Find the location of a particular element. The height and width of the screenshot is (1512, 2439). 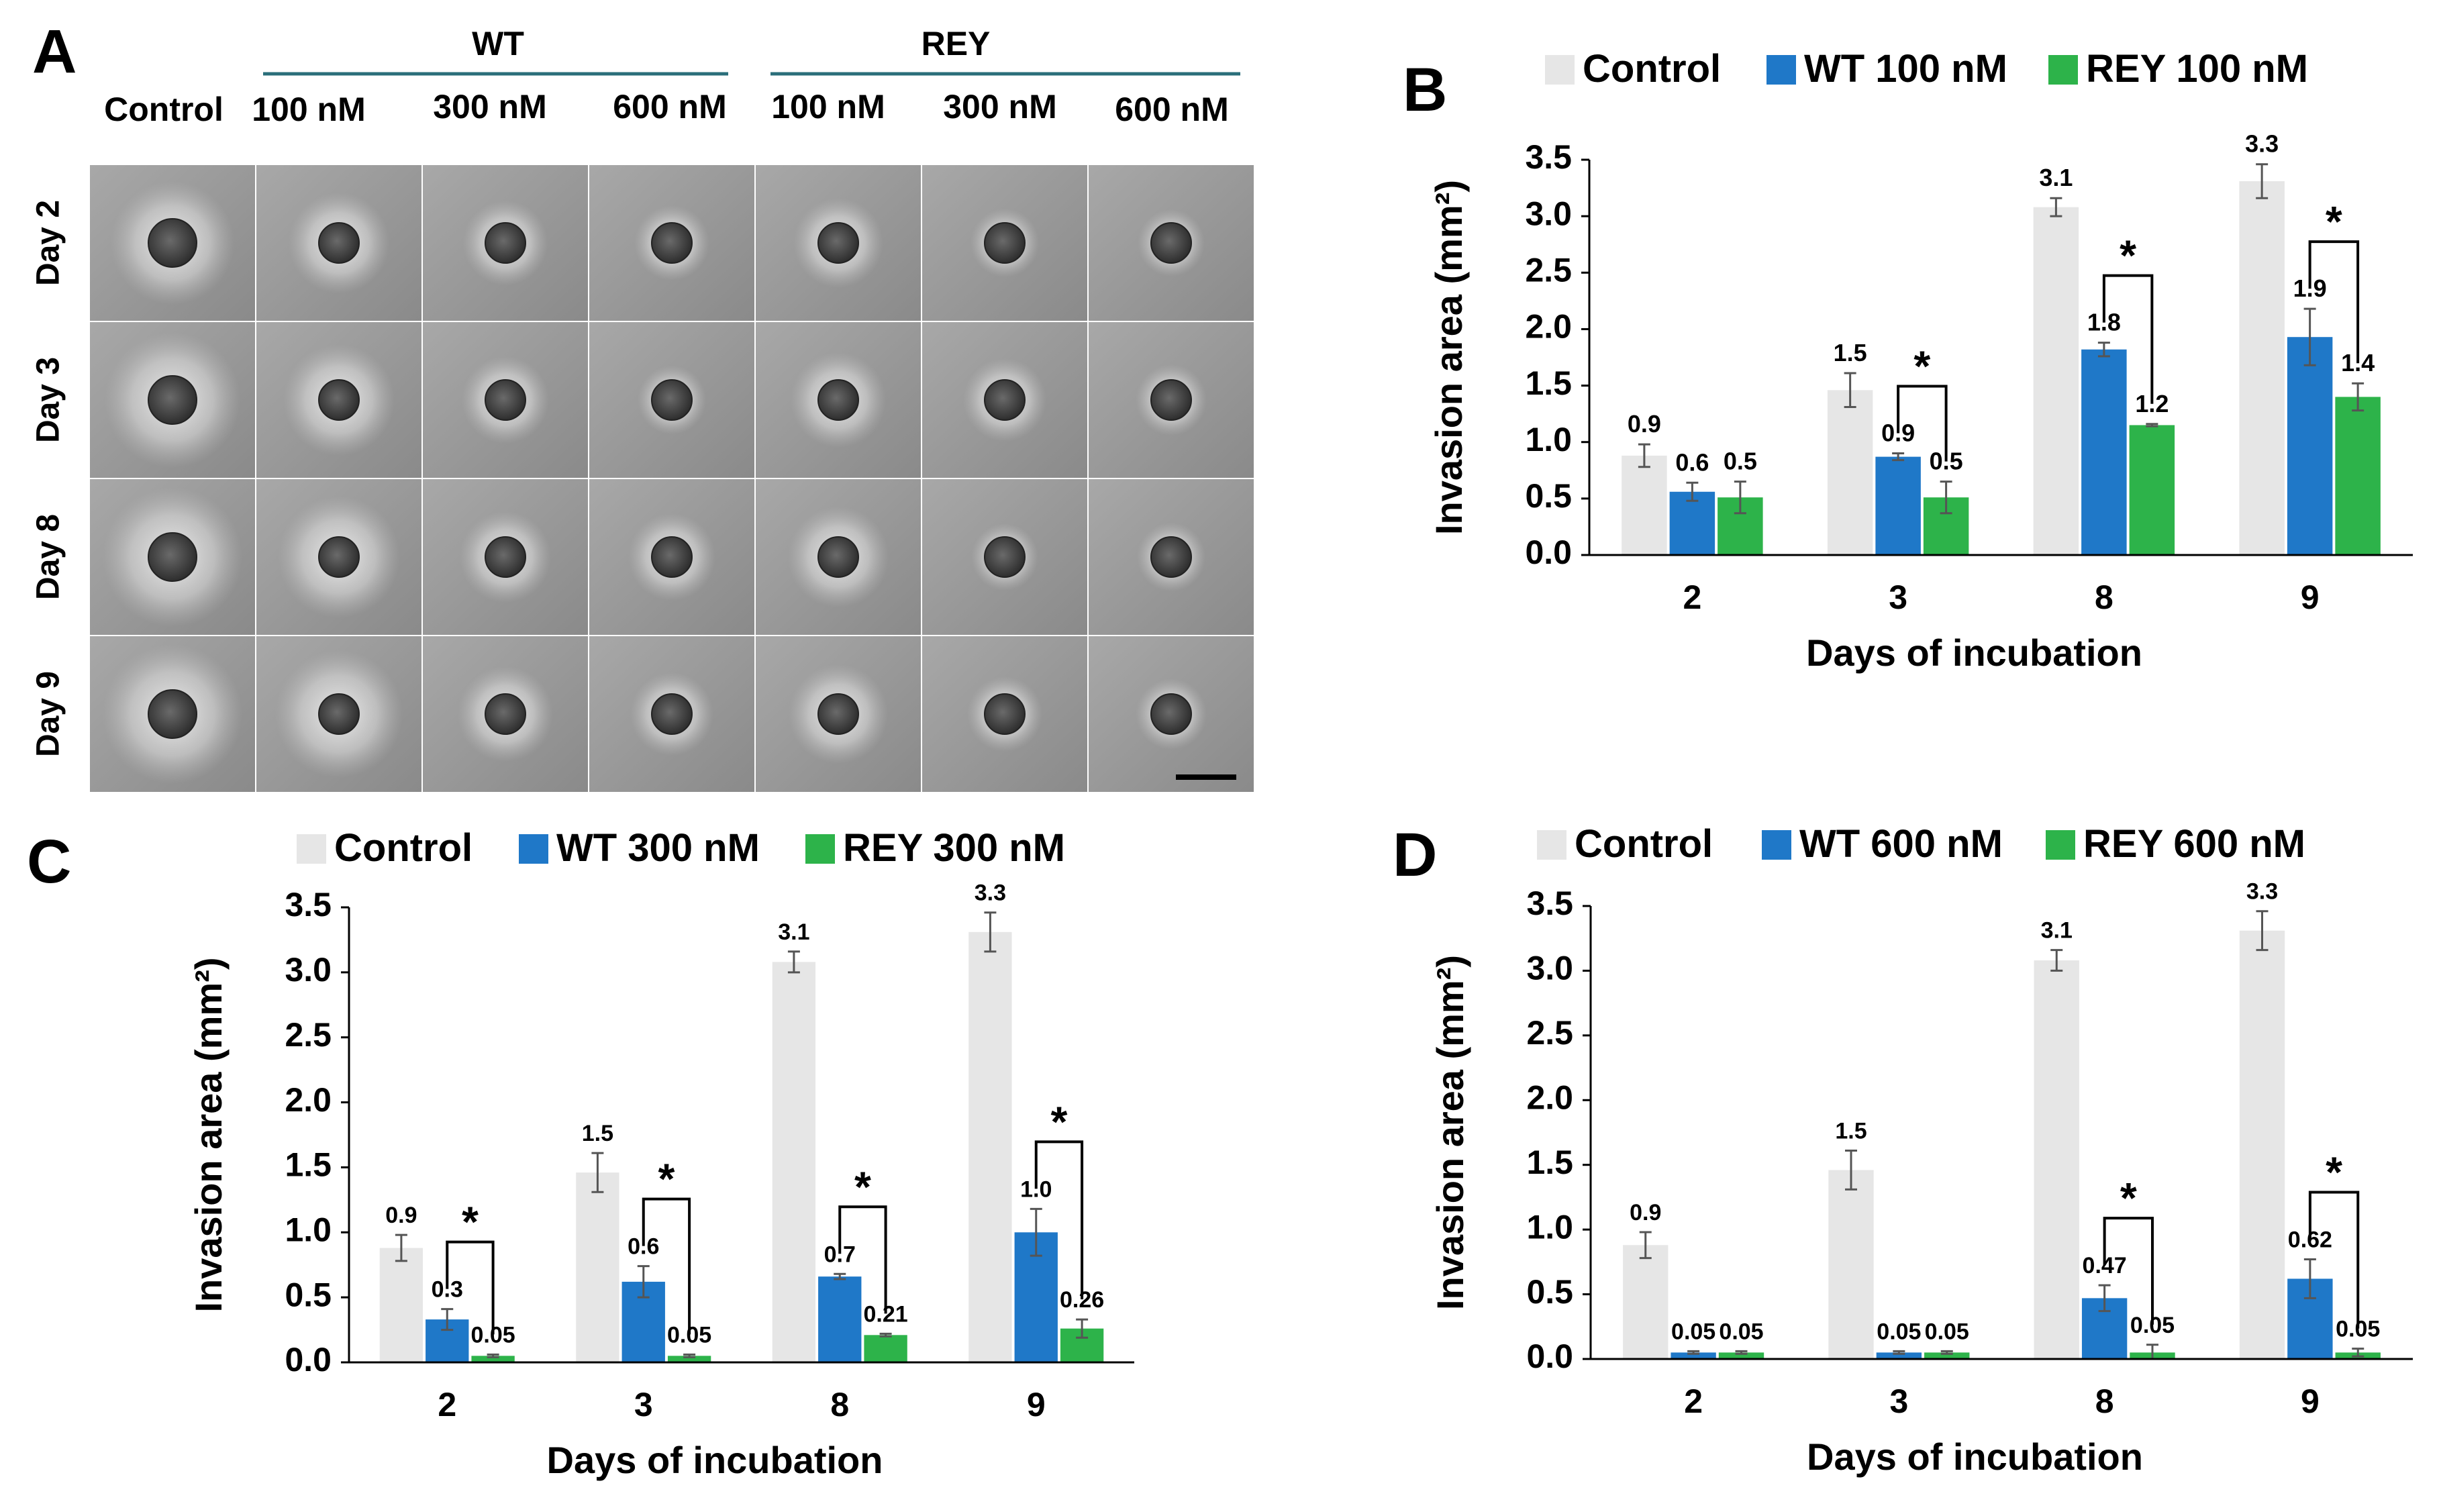

y-tick-label: 0.0 is located at coordinates (1548, 552).